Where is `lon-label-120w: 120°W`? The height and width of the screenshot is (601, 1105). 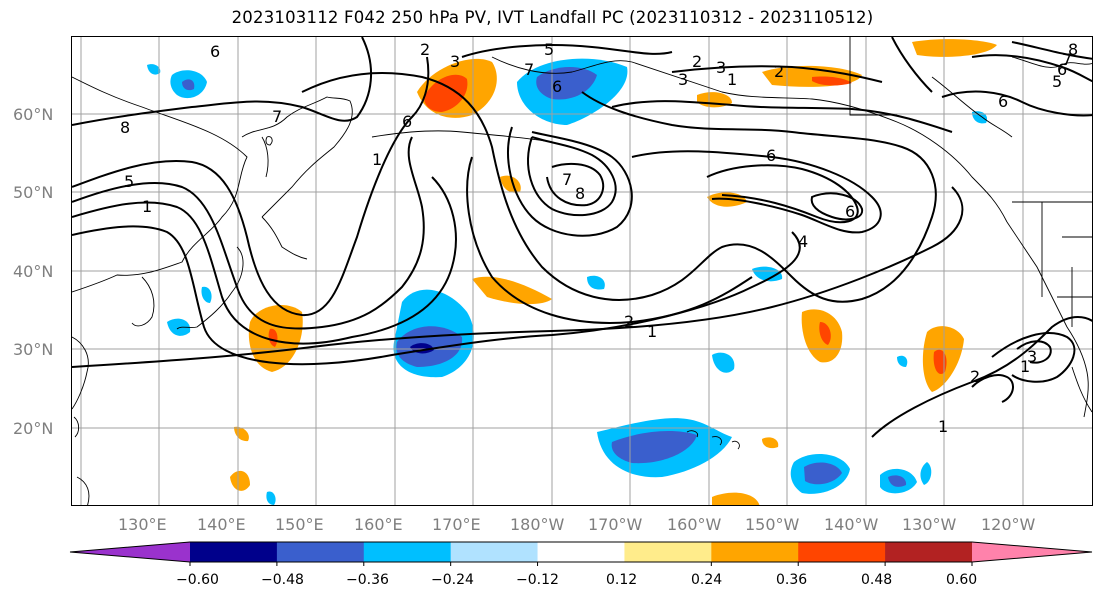 lon-label-120w: 120°W is located at coordinates (1008, 524).